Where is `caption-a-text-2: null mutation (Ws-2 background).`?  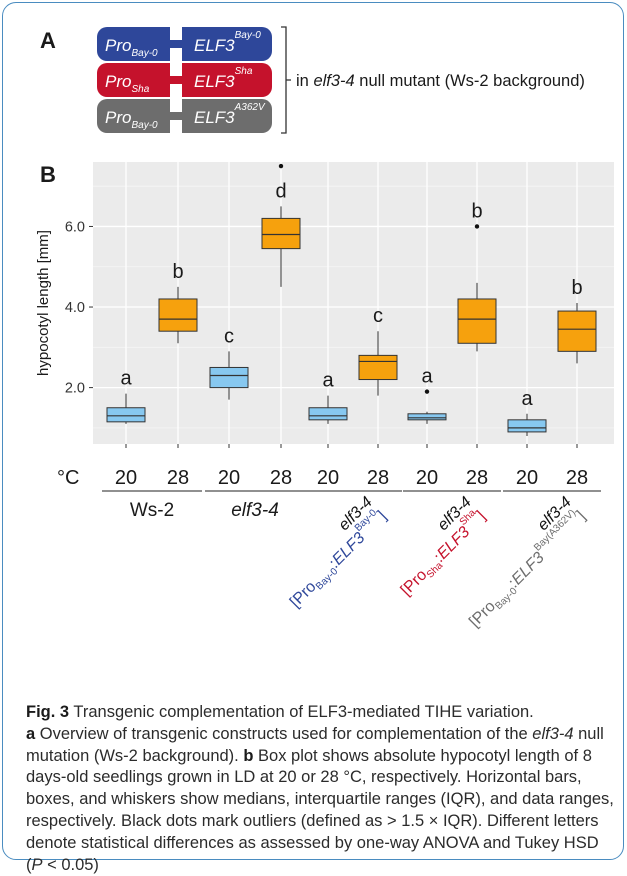
caption-a-text-2: null mutation (Ws-2 background). is located at coordinates (315, 744).